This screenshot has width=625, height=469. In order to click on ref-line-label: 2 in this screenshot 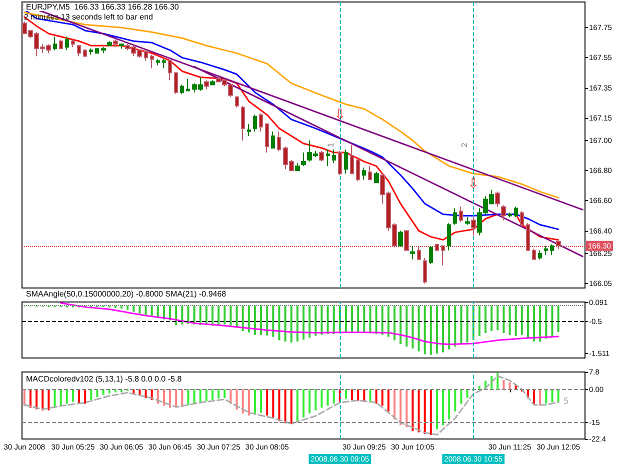, I will do `click(464, 145)`.